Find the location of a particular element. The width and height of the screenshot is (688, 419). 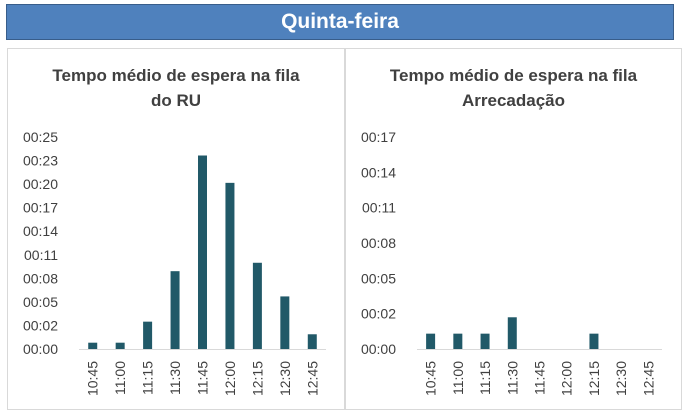

chart-title: Tempo médio de espera na fila do RU is located at coordinates (176, 88).